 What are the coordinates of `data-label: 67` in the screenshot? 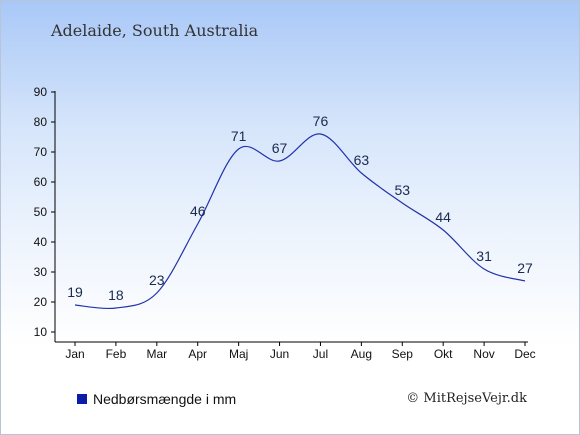 It's located at (280, 148).